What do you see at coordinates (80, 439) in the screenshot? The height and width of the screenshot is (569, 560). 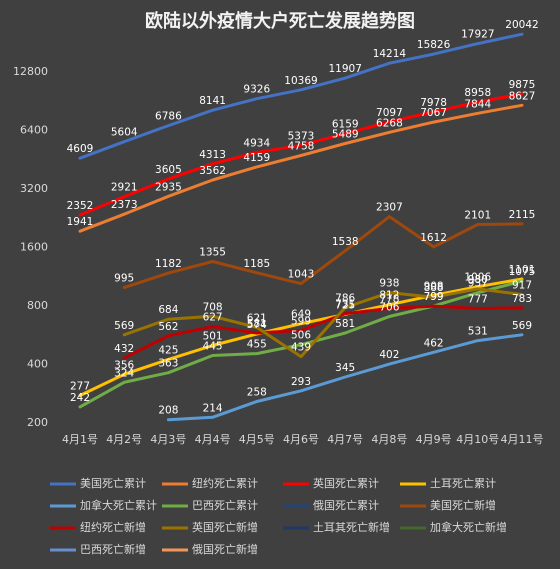 I see `x-tick-label: 4月1号` at bounding box center [80, 439].